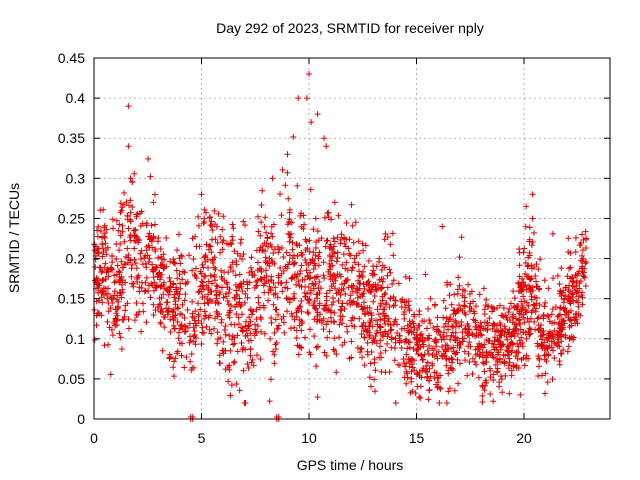 The height and width of the screenshot is (480, 640). What do you see at coordinates (71, 299) in the screenshot?
I see `y-tick-label: 0.15` at bounding box center [71, 299].